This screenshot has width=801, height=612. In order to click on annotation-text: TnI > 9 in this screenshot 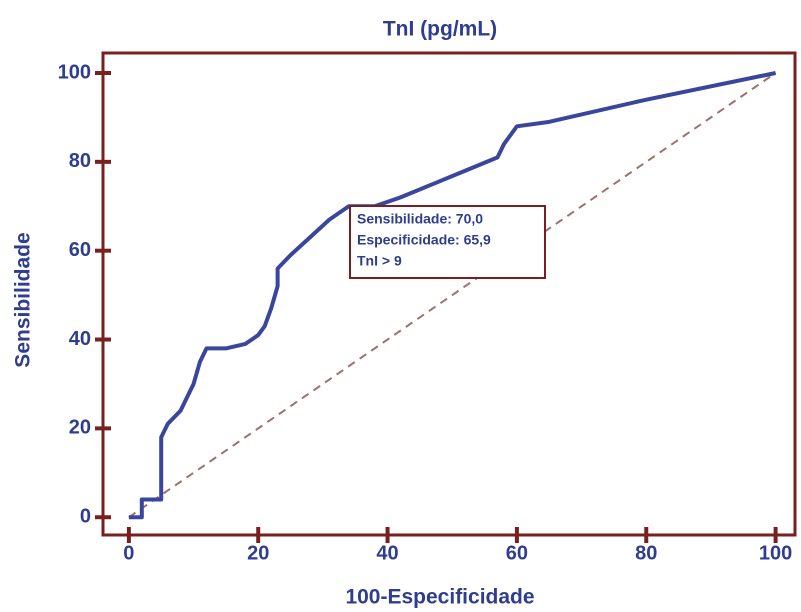, I will do `click(379, 261)`.